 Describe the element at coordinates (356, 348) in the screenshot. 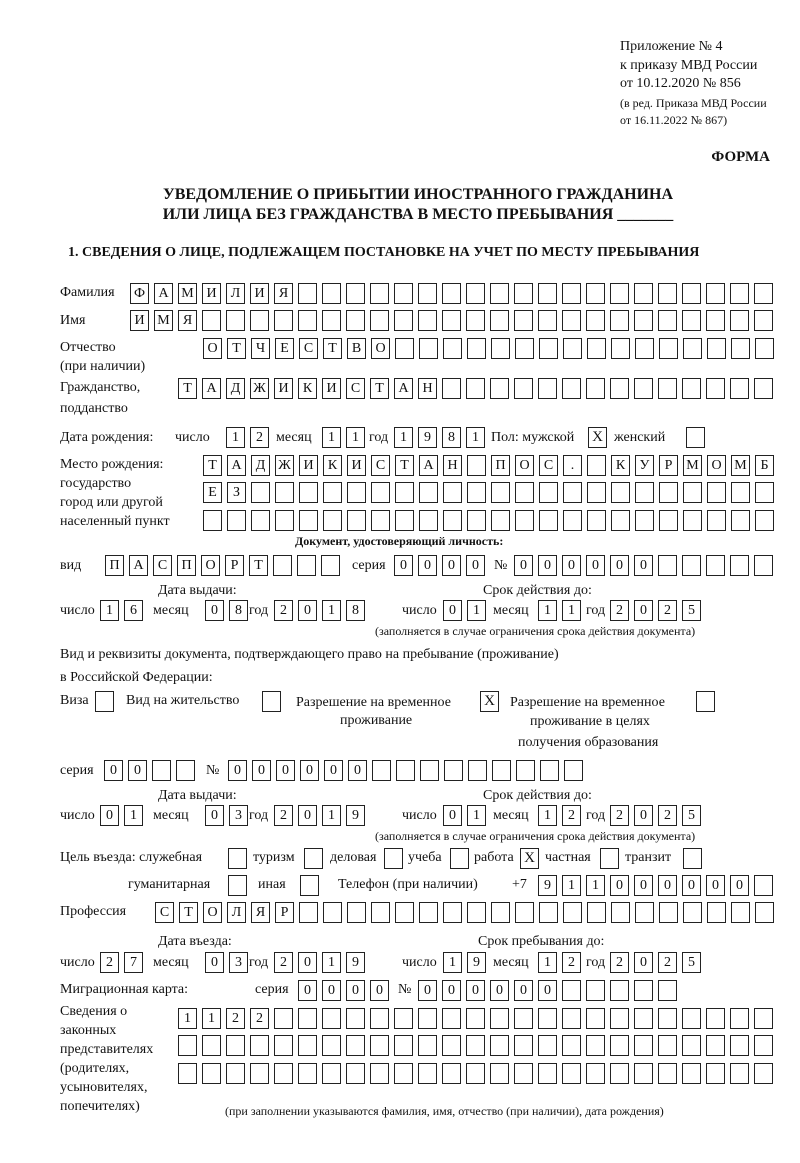

I see `char-cell: В` at that location.